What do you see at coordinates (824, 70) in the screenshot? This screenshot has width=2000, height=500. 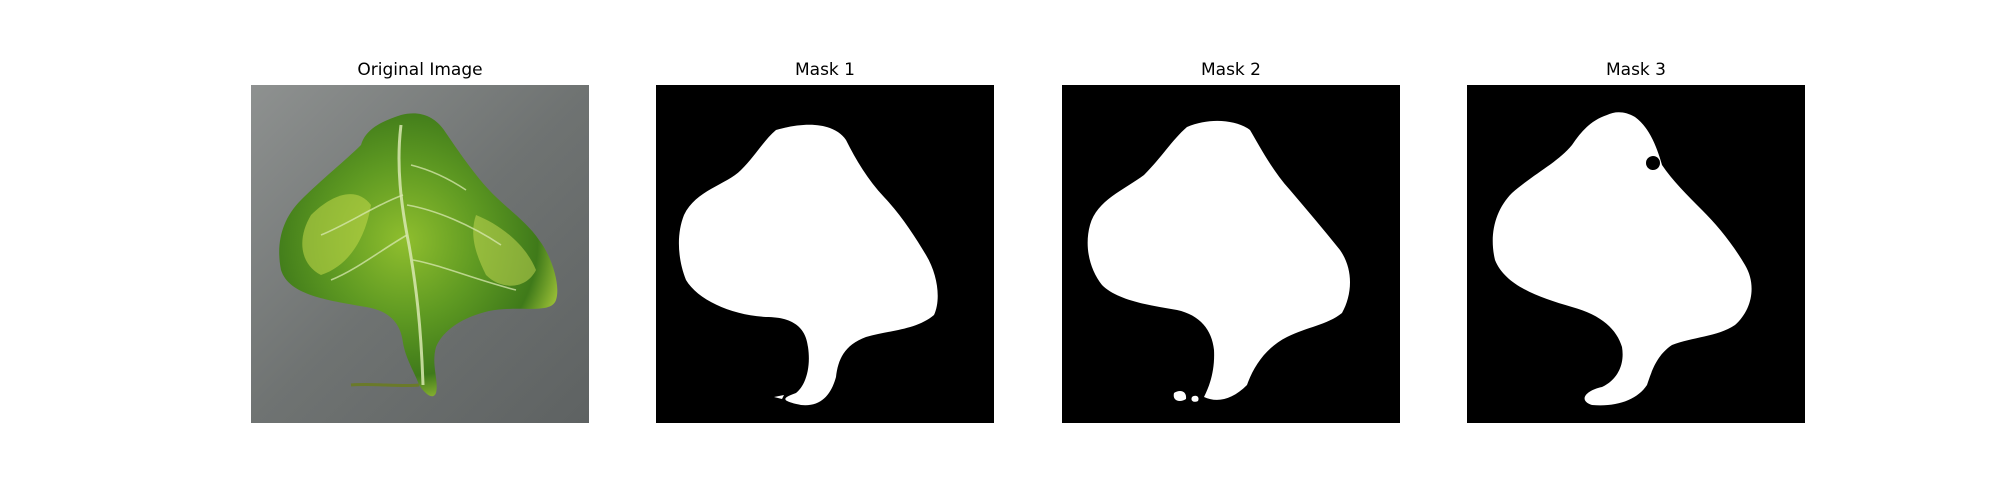 I see `panel-title: Mask 1` at bounding box center [824, 70].